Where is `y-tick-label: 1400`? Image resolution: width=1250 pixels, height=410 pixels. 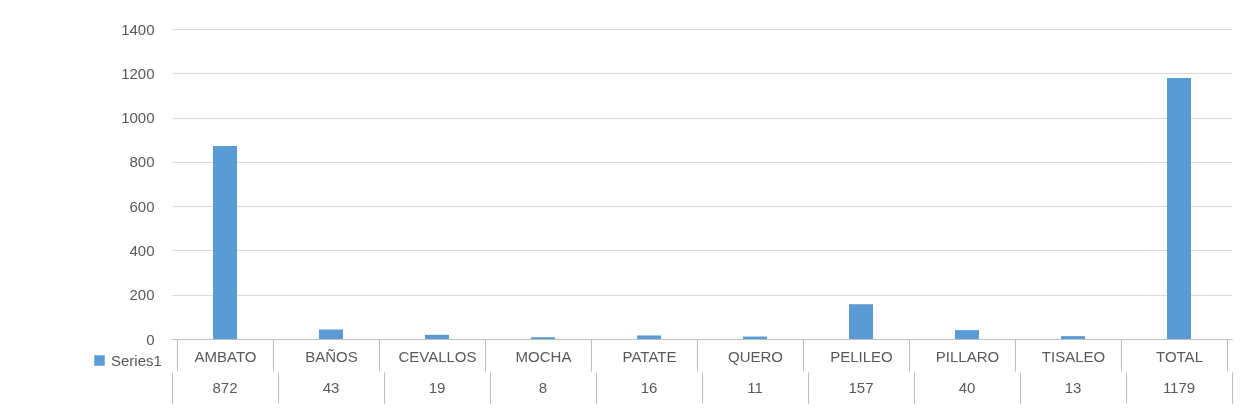
y-tick-label: 1400 is located at coordinates (138, 29).